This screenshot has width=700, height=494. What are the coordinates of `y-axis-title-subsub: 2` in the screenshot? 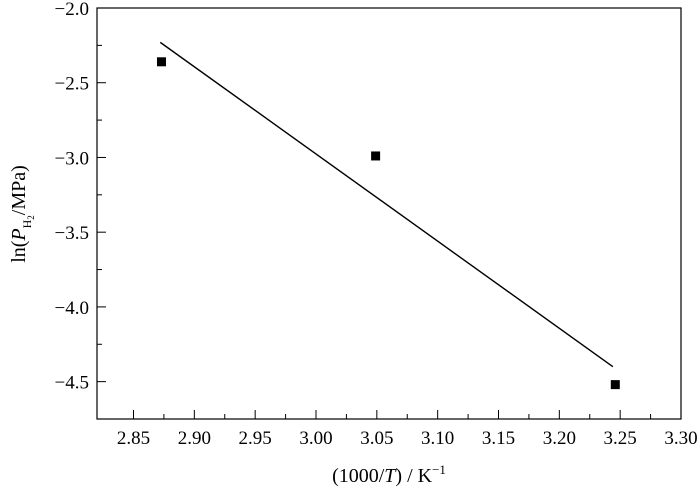 It's located at (31, 217).